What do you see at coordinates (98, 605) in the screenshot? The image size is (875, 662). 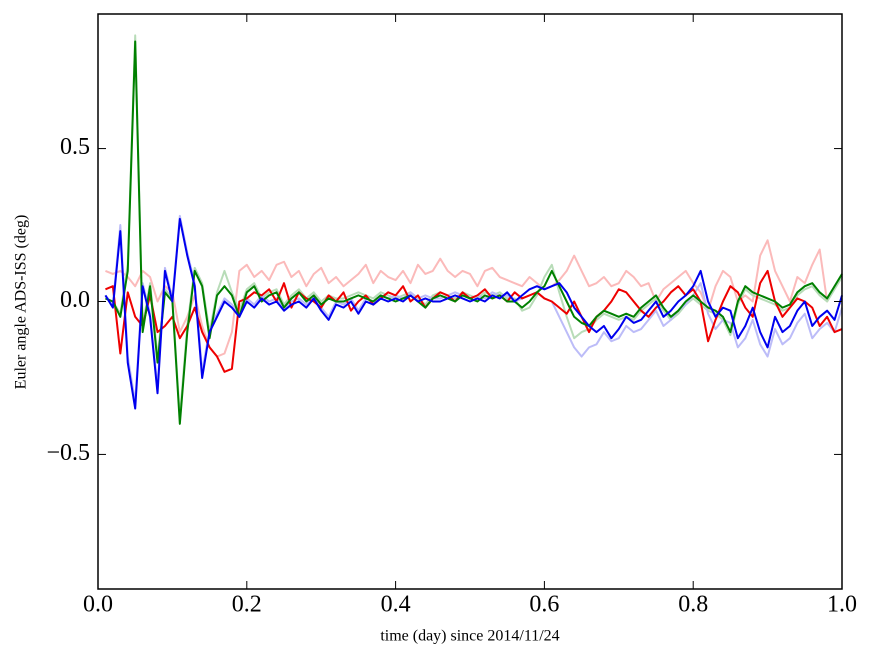 I see `x-tick-label: 0.0` at bounding box center [98, 605].